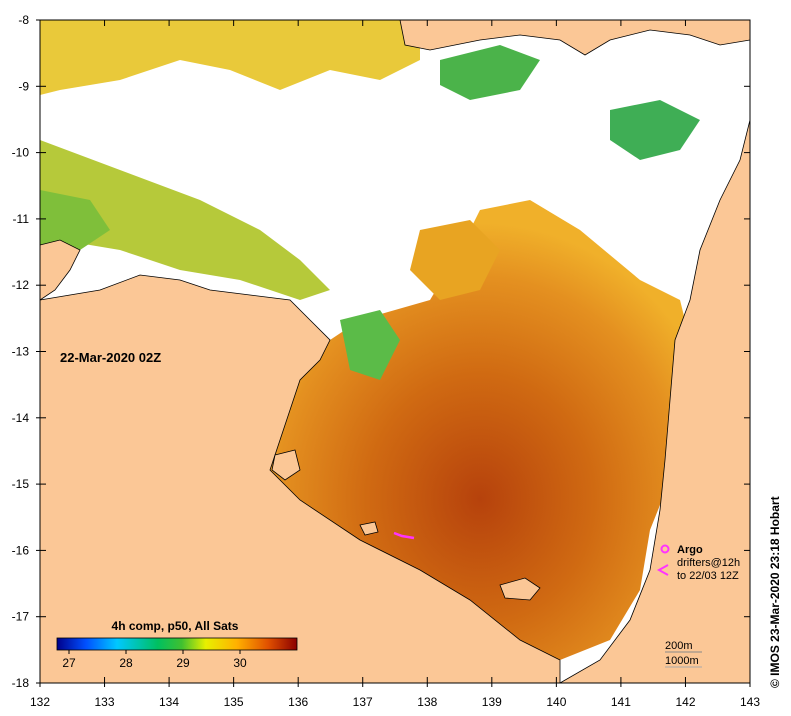 This screenshot has width=791, height=716. Describe the element at coordinates (286, 465) in the screenshot. I see `land-groote-island` at that location.